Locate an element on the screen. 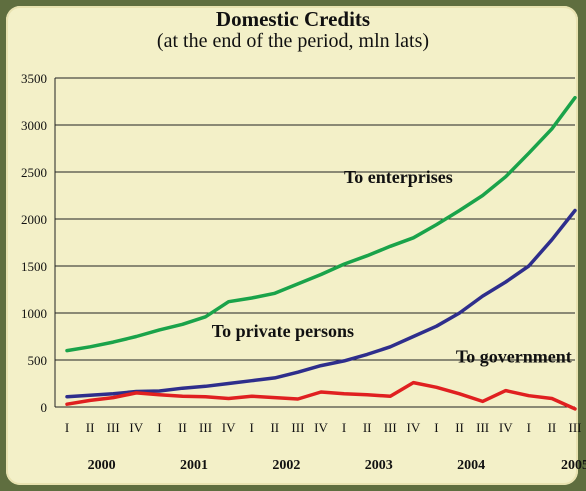  y-tick-label: 2000 is located at coordinates (34, 219).